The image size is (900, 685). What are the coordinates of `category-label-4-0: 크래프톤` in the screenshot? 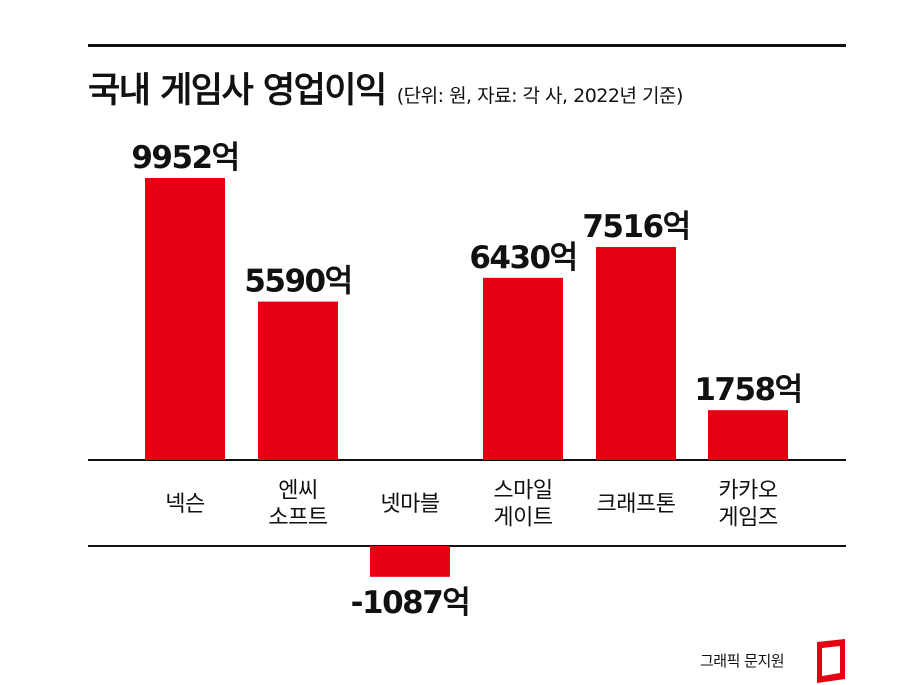 It's located at (636, 504).